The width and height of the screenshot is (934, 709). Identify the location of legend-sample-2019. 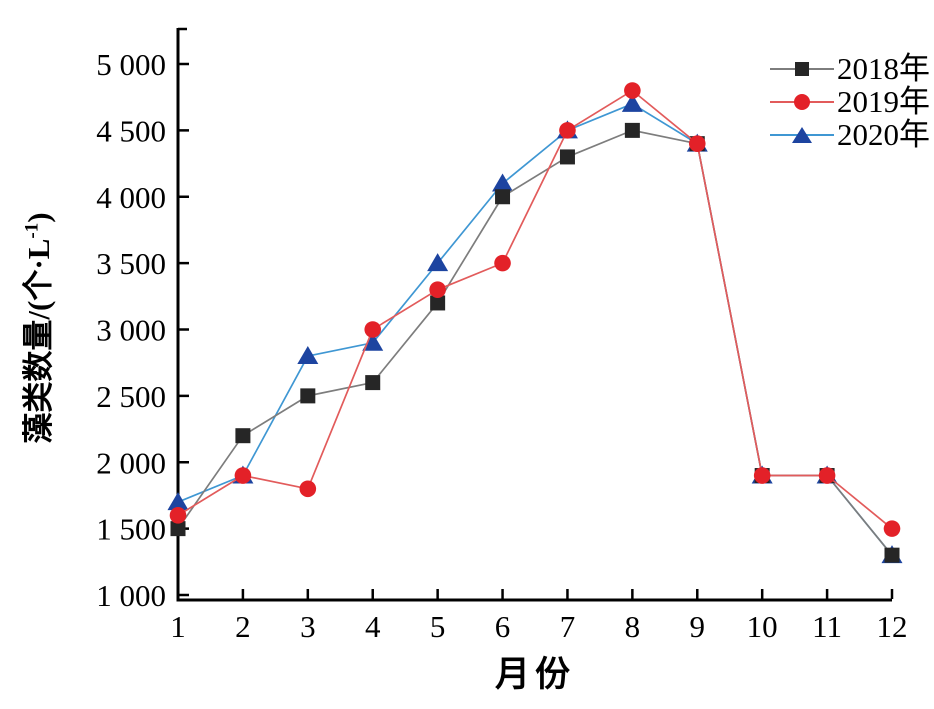
(802, 102).